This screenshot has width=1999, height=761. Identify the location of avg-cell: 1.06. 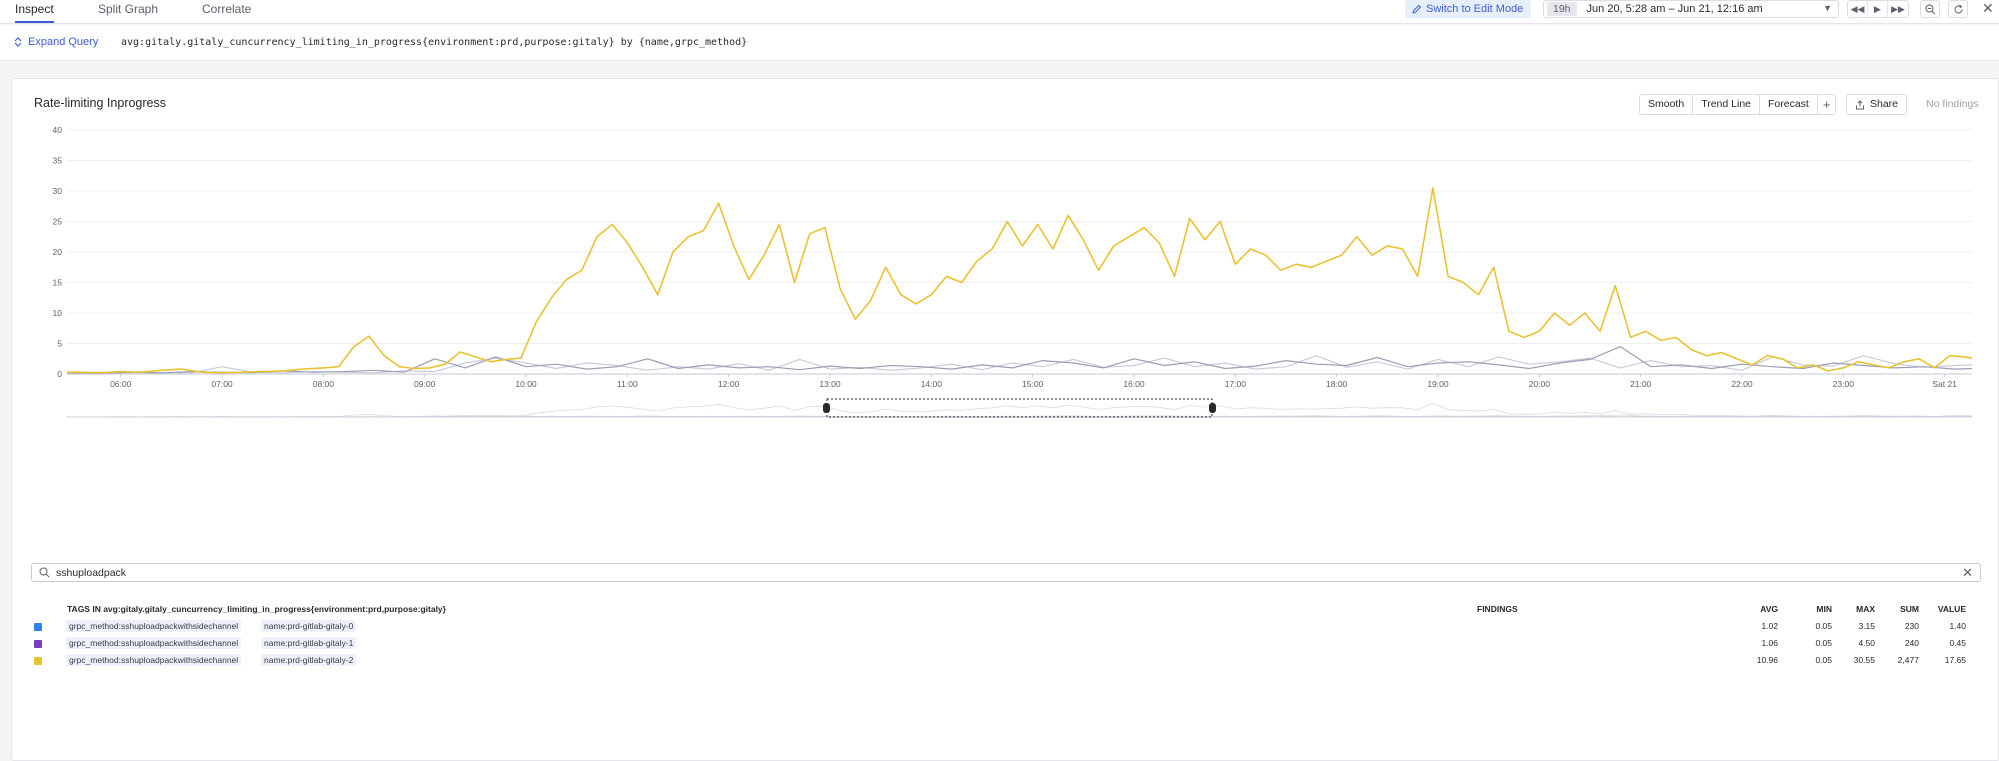
(1769, 643).